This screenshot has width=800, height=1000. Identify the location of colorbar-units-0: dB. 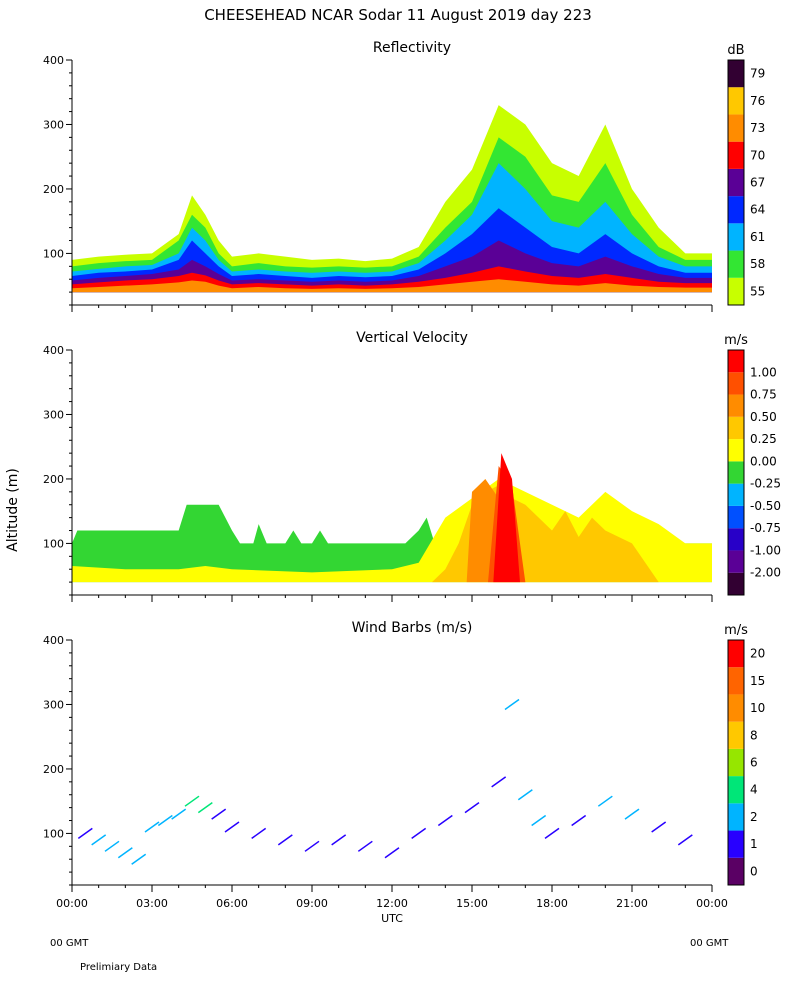
(735, 50).